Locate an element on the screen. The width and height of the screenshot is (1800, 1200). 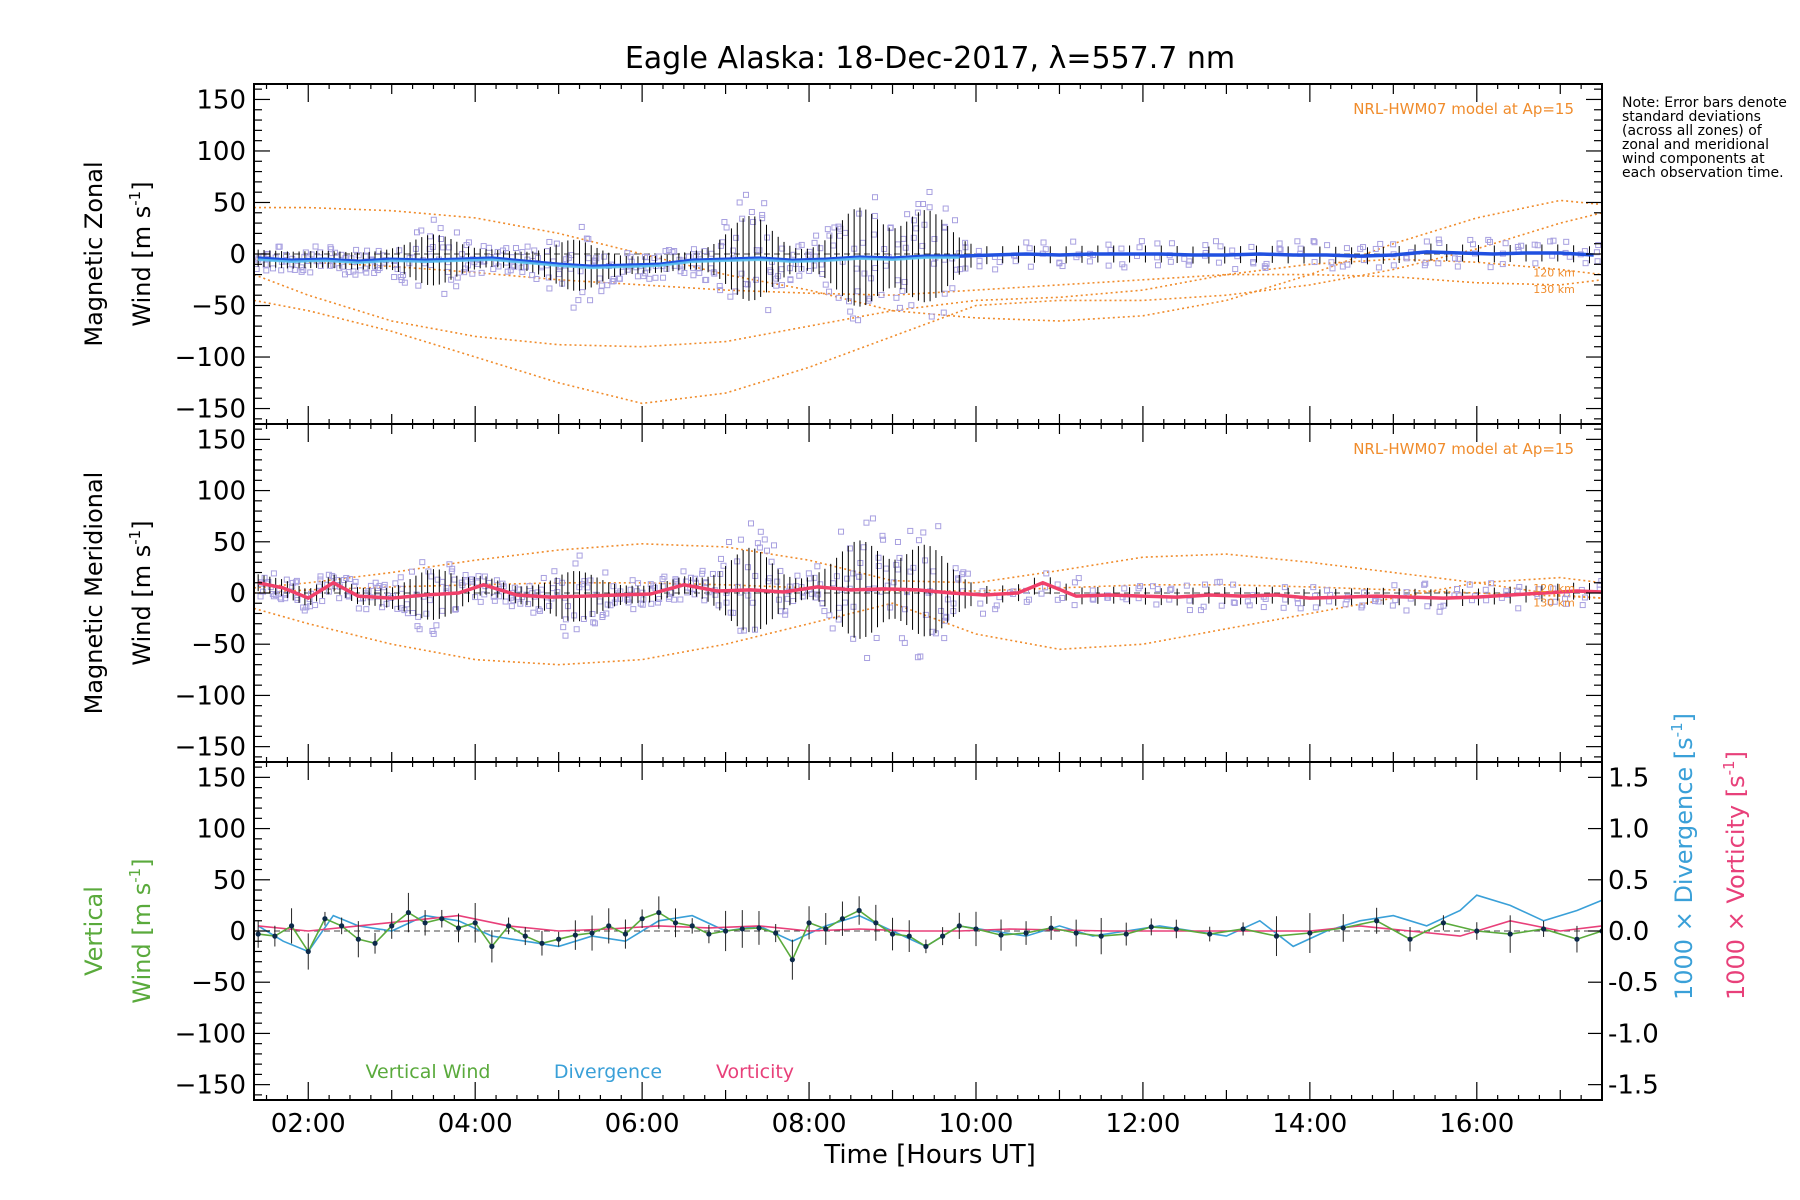
y-tick-label: 0 is located at coordinates (237, 594).